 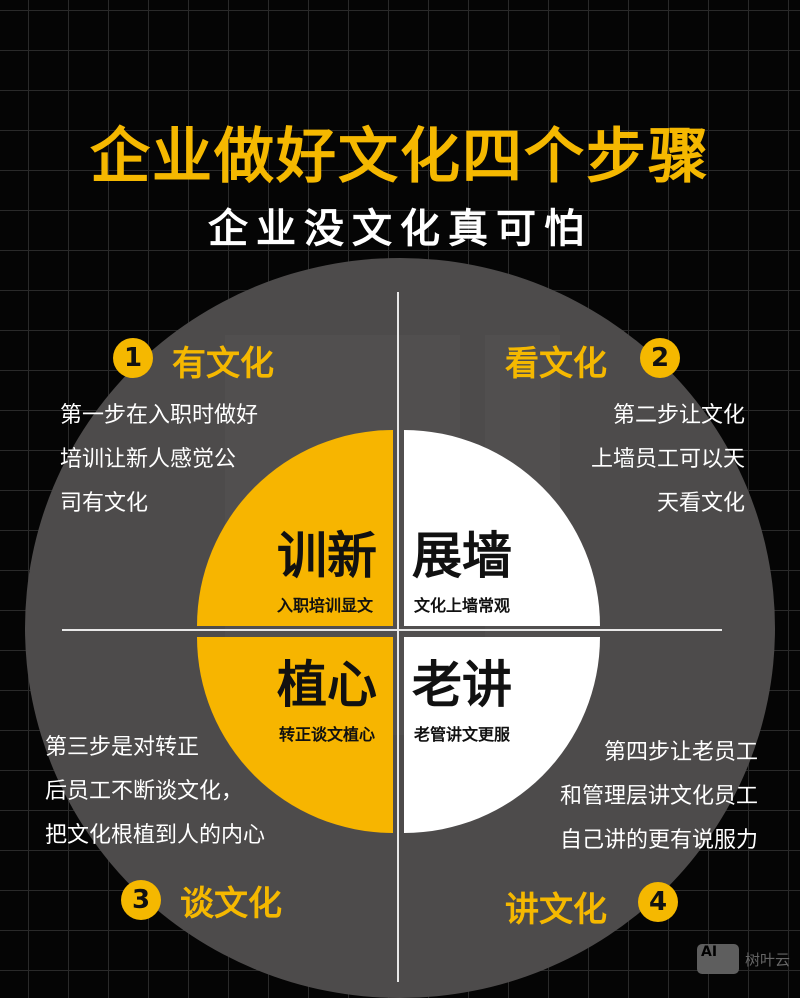 I want to click on step-heading: 谈文化, so click(x=231, y=904).